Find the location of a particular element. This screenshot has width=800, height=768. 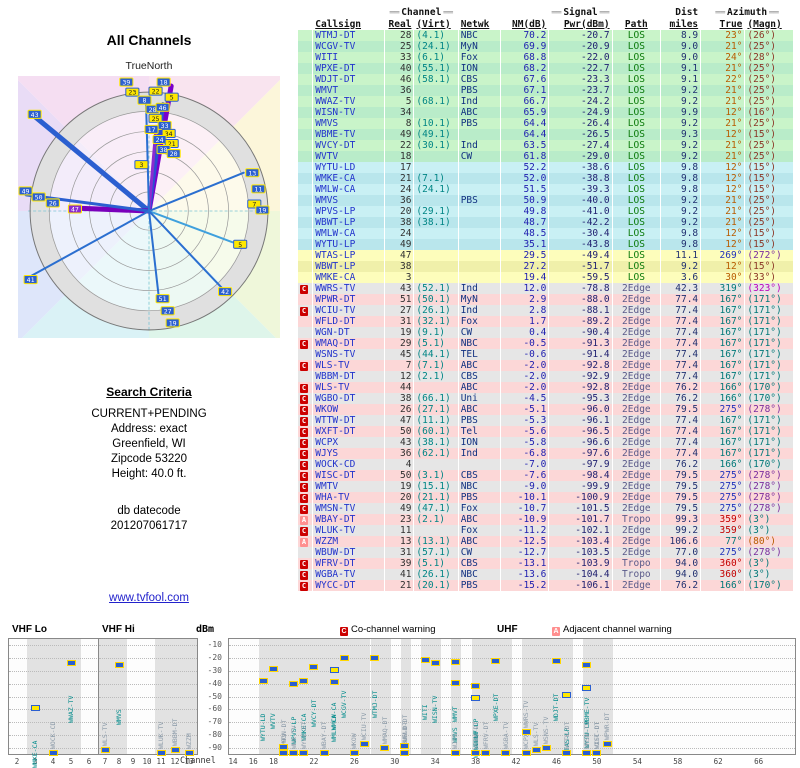

callsign-link: WYCC-DT is located at coordinates (348, 585).